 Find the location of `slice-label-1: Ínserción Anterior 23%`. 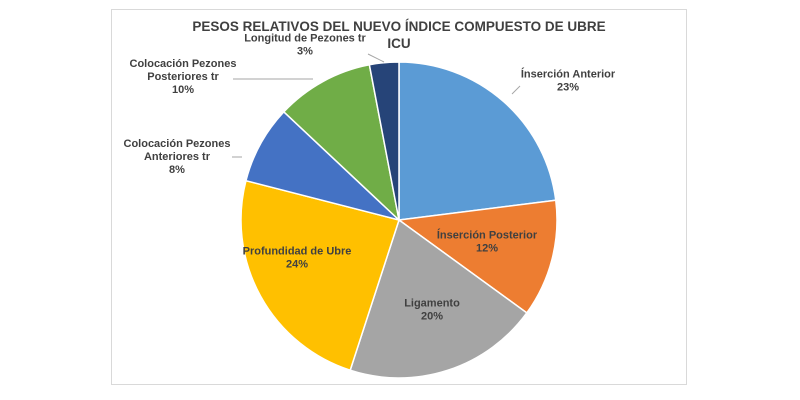

slice-label-1: Ínserción Anterior 23% is located at coordinates (568, 81).